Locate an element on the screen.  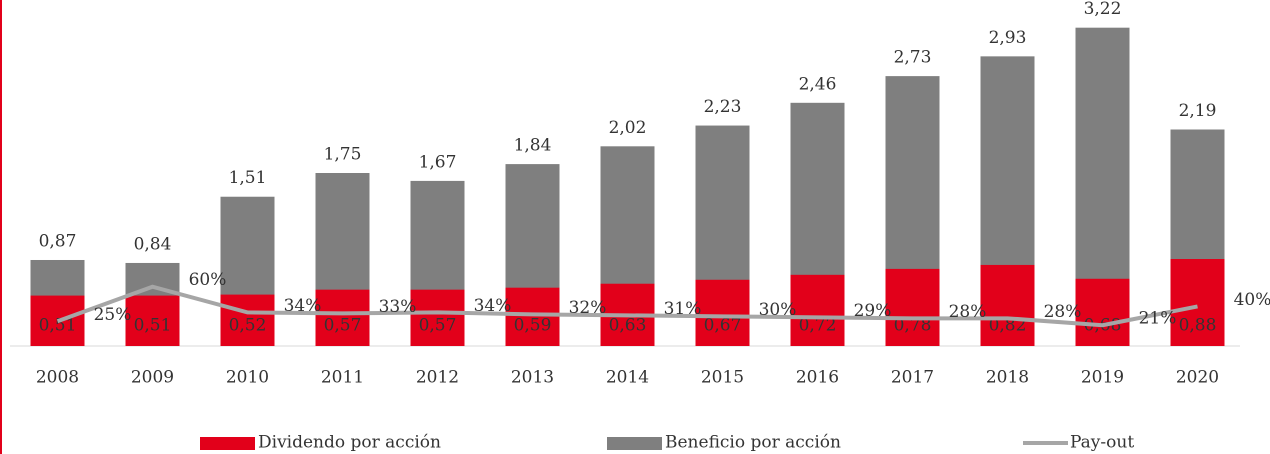
data-label: 2,23 is located at coordinates (723, 107).